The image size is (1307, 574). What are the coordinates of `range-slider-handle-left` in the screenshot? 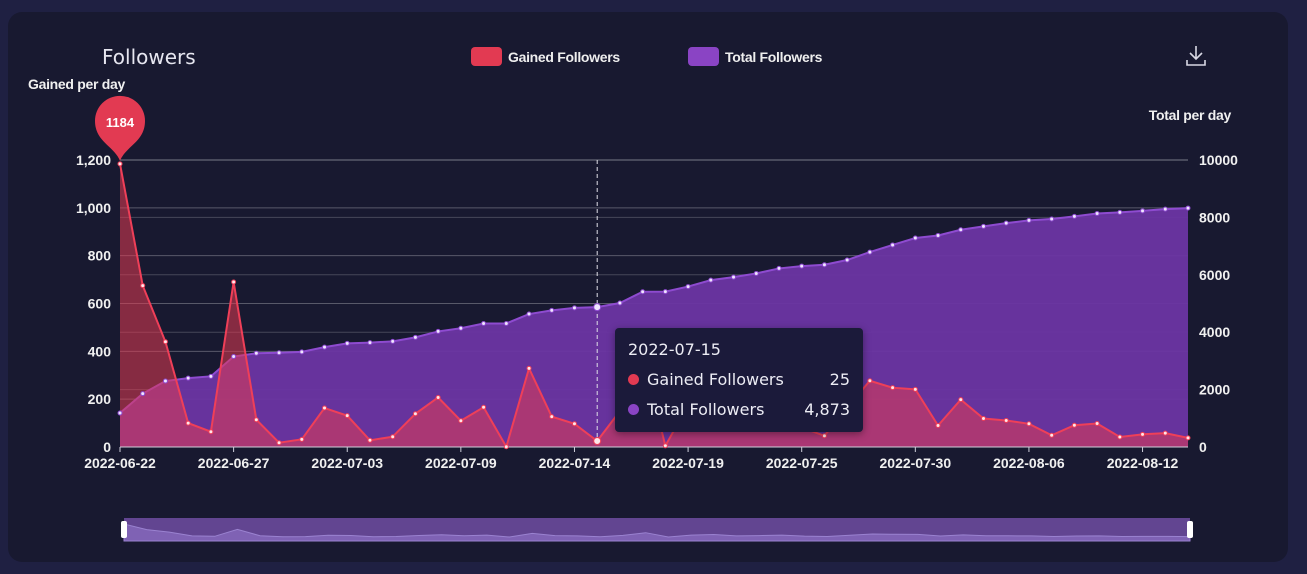 It's located at (124, 529).